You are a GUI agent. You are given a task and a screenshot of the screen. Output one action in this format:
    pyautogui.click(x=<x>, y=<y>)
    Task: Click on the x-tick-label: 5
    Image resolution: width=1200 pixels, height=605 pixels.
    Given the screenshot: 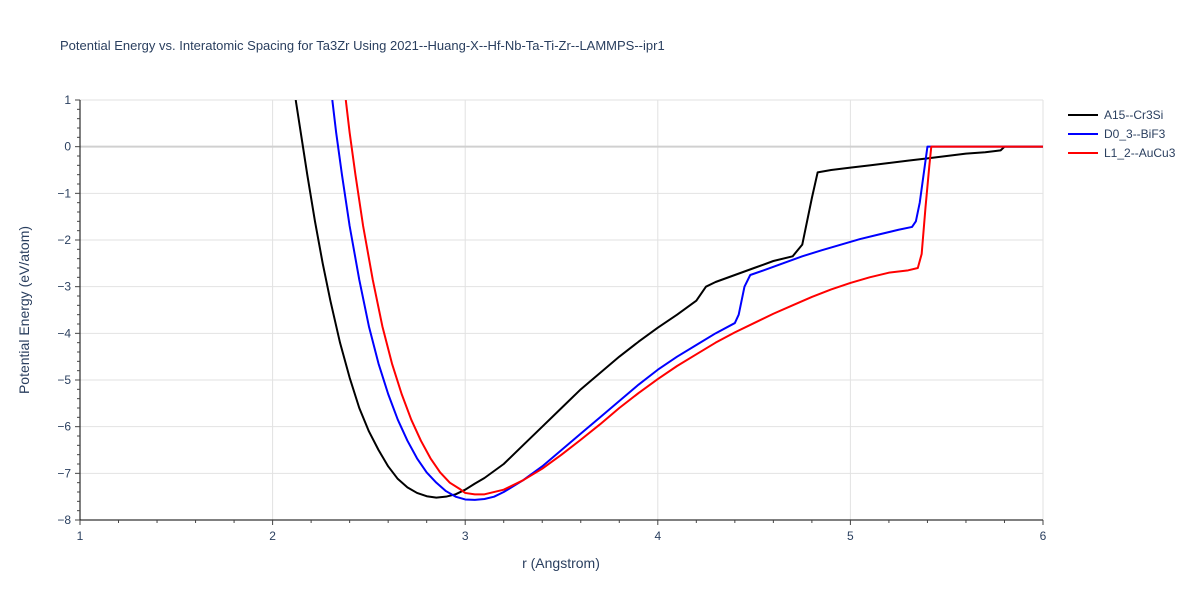 What is the action you would take?
    pyautogui.click(x=850, y=536)
    